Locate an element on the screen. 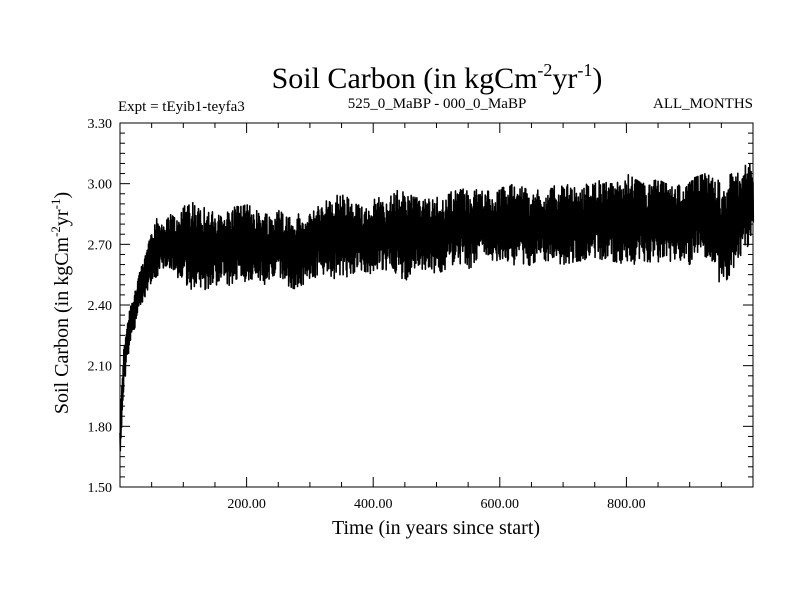 The width and height of the screenshot is (800, 600). chart-title: Soil Carbon (in kgCm-2yr-1) is located at coordinates (437, 77).